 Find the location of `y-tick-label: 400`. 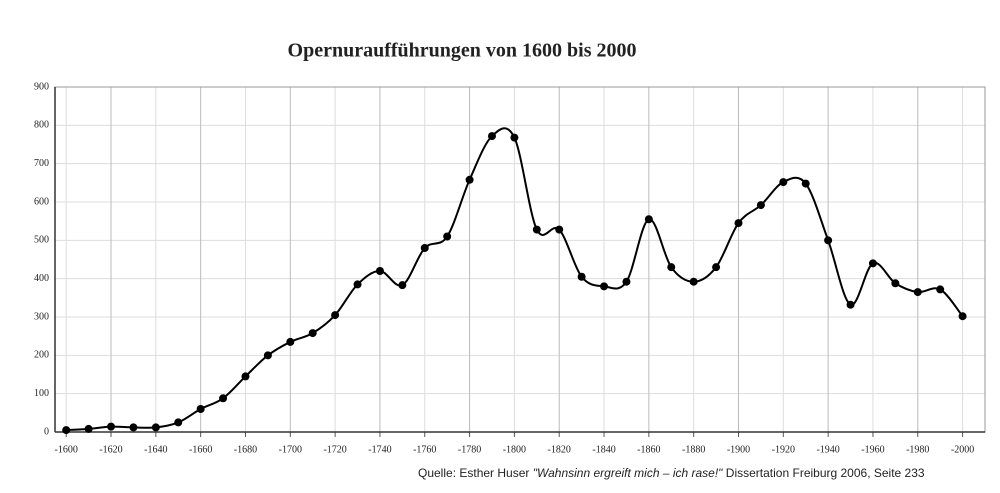

y-tick-label: 400 is located at coordinates (41, 278).